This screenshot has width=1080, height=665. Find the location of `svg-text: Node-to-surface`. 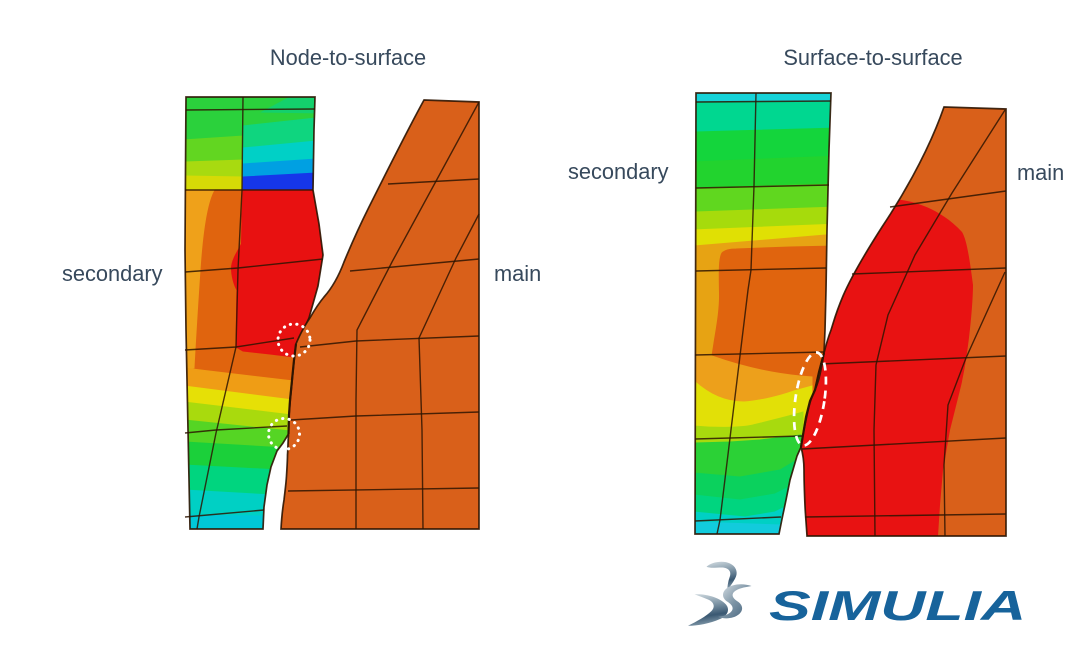

svg-text: Node-to-surface is located at coordinates (348, 57).